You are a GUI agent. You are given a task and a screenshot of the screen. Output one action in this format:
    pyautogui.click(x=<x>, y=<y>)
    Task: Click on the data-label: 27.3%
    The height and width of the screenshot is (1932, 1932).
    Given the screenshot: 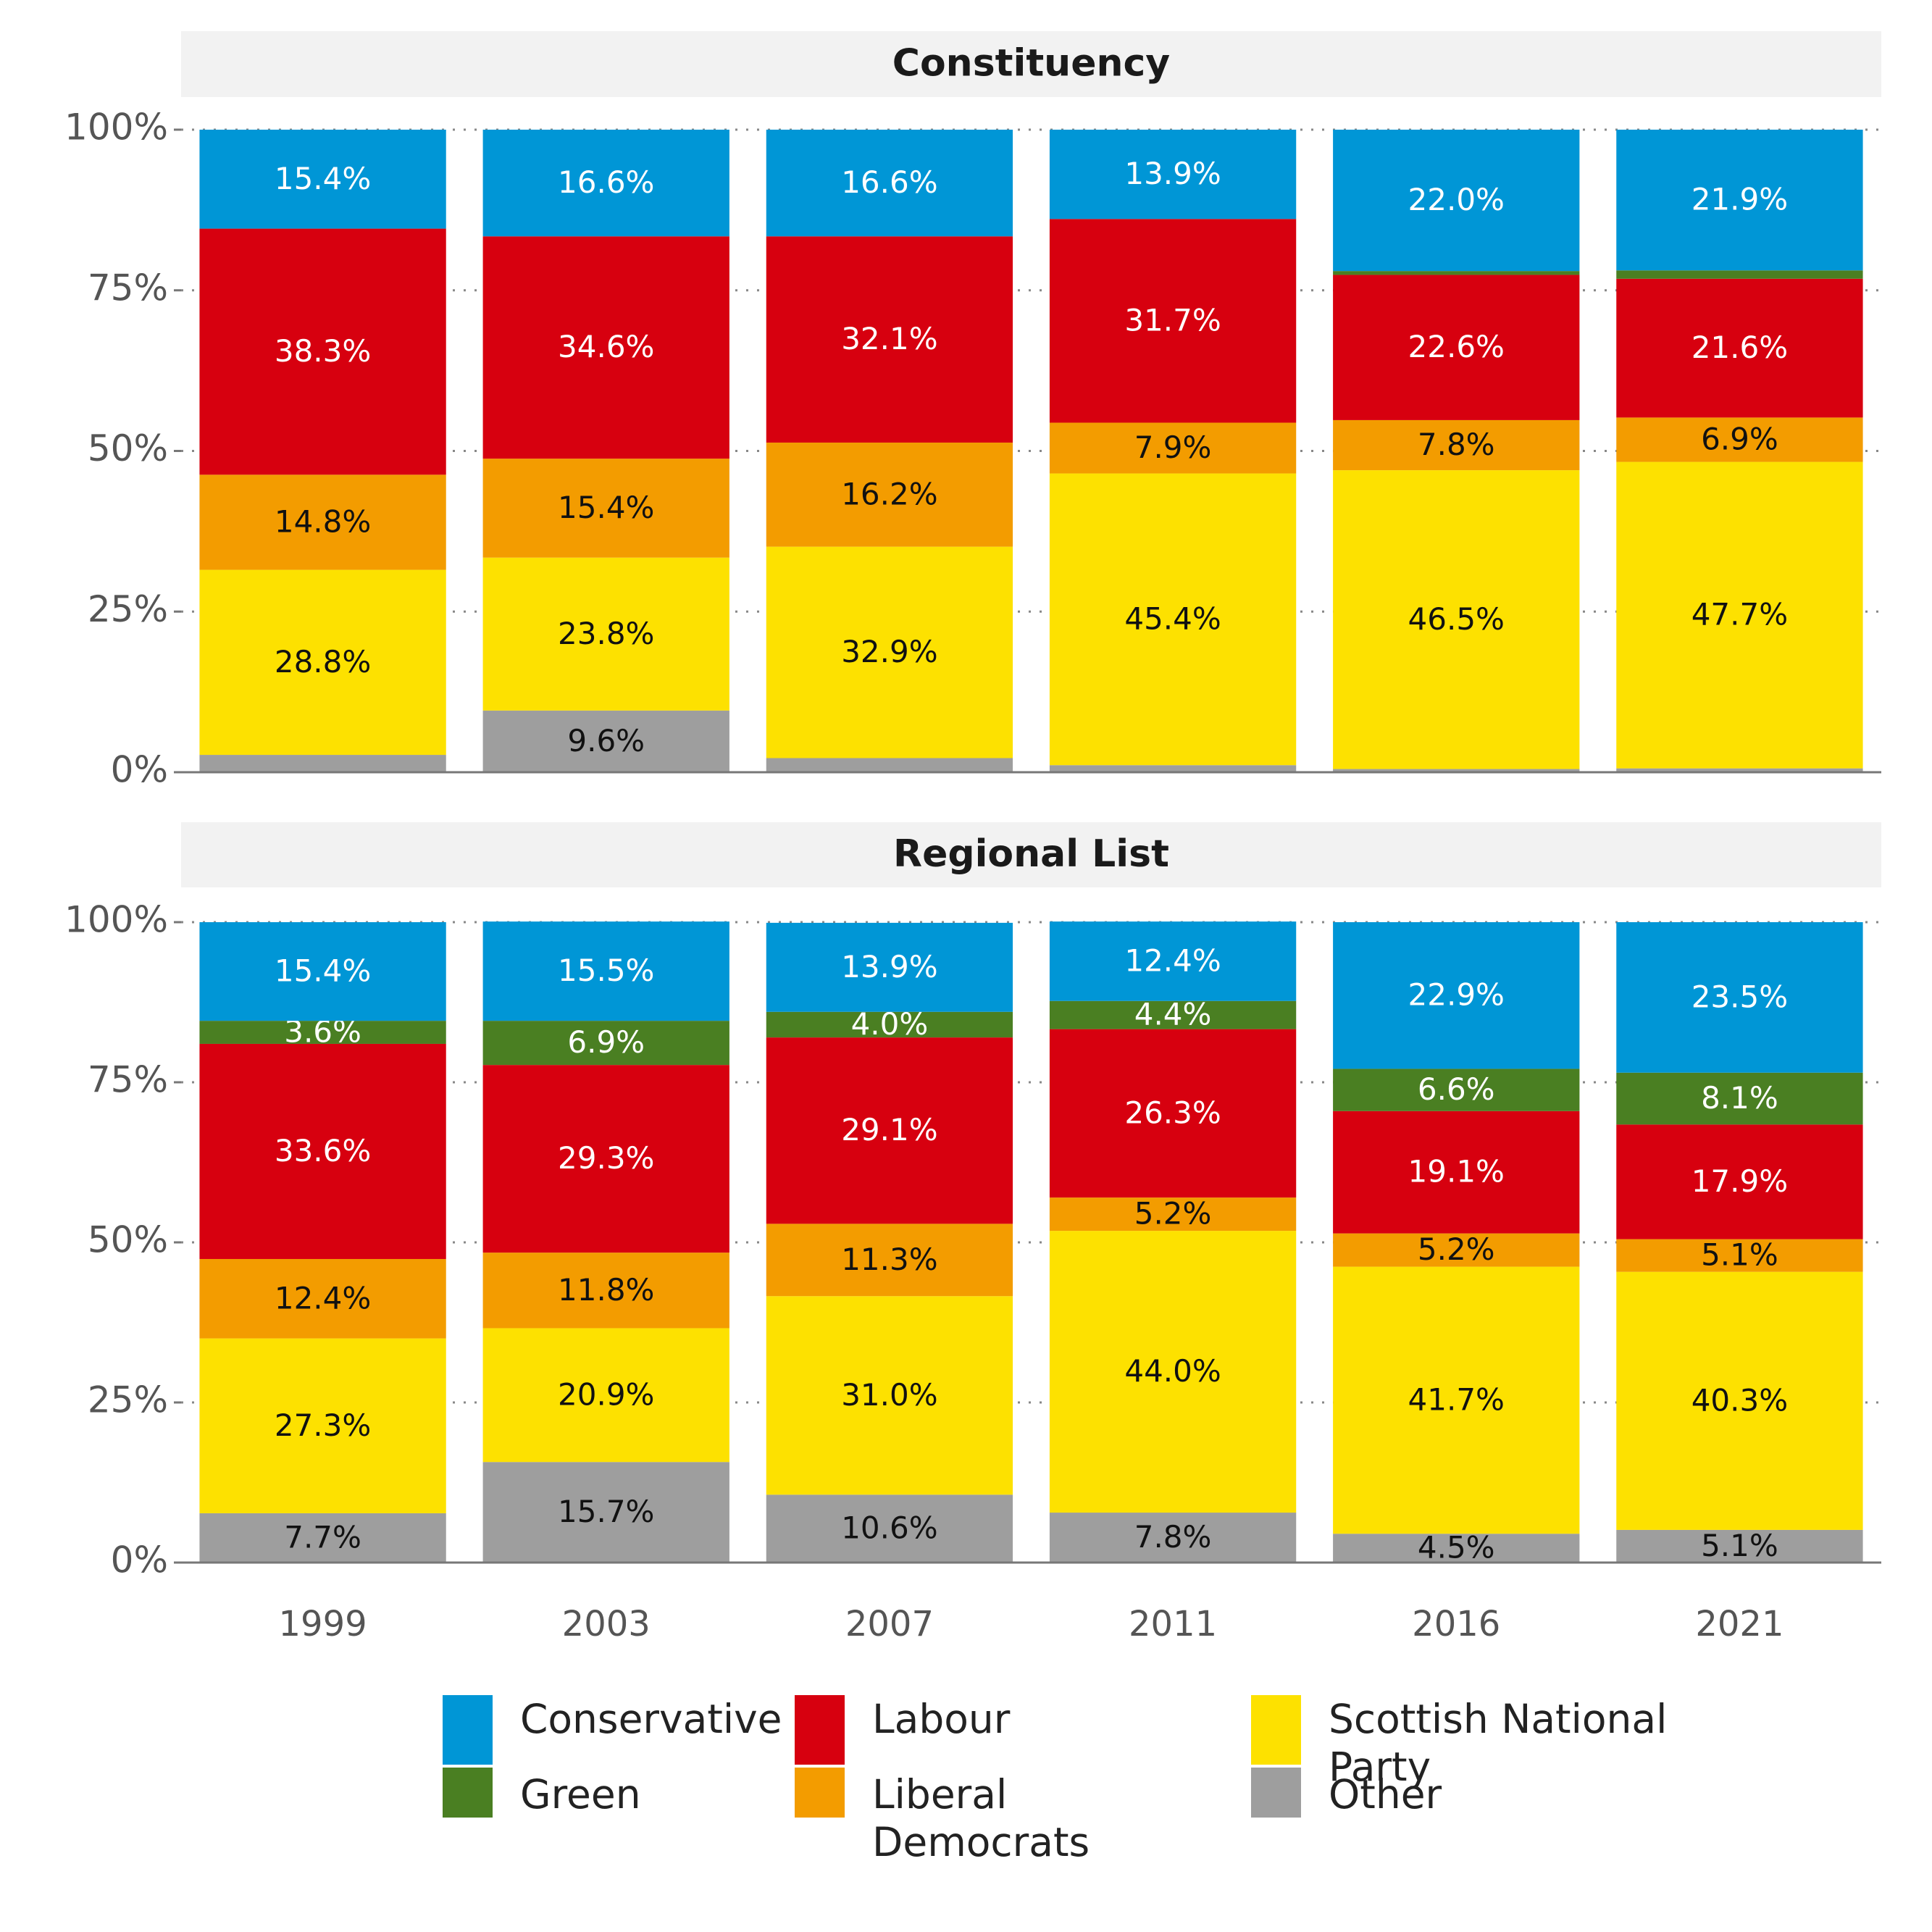 What is the action you would take?
    pyautogui.click(x=323, y=1425)
    